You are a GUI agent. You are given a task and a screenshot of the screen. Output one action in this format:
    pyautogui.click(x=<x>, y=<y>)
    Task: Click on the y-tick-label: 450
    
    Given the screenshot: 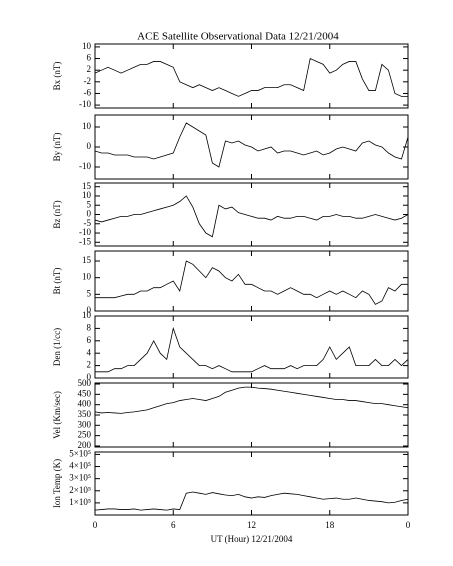 What is the action you would take?
    pyautogui.click(x=85, y=393)
    